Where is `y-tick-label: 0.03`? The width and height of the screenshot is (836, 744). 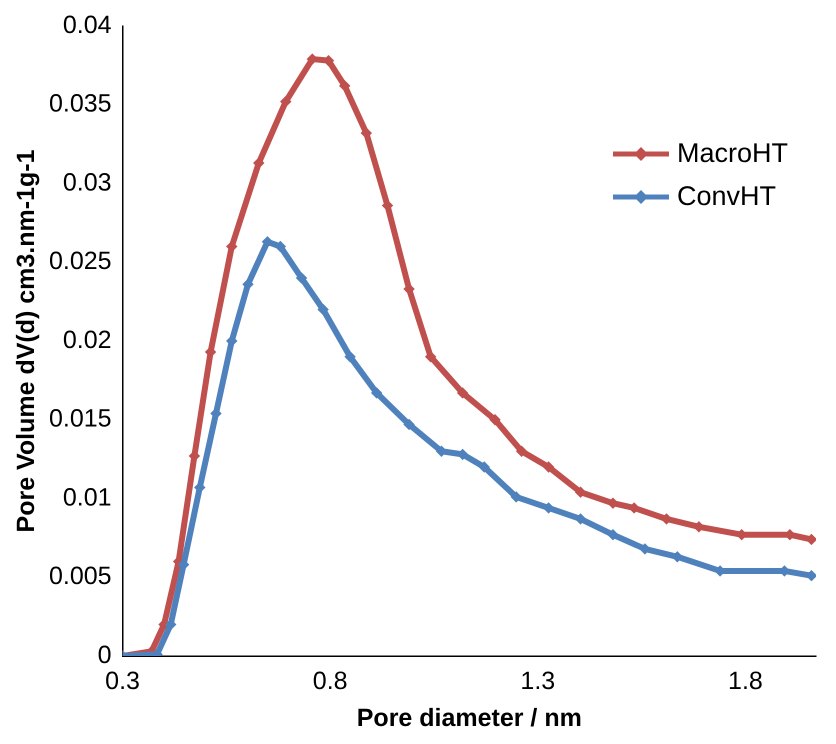 y-tick-label: 0.03 is located at coordinates (87, 182).